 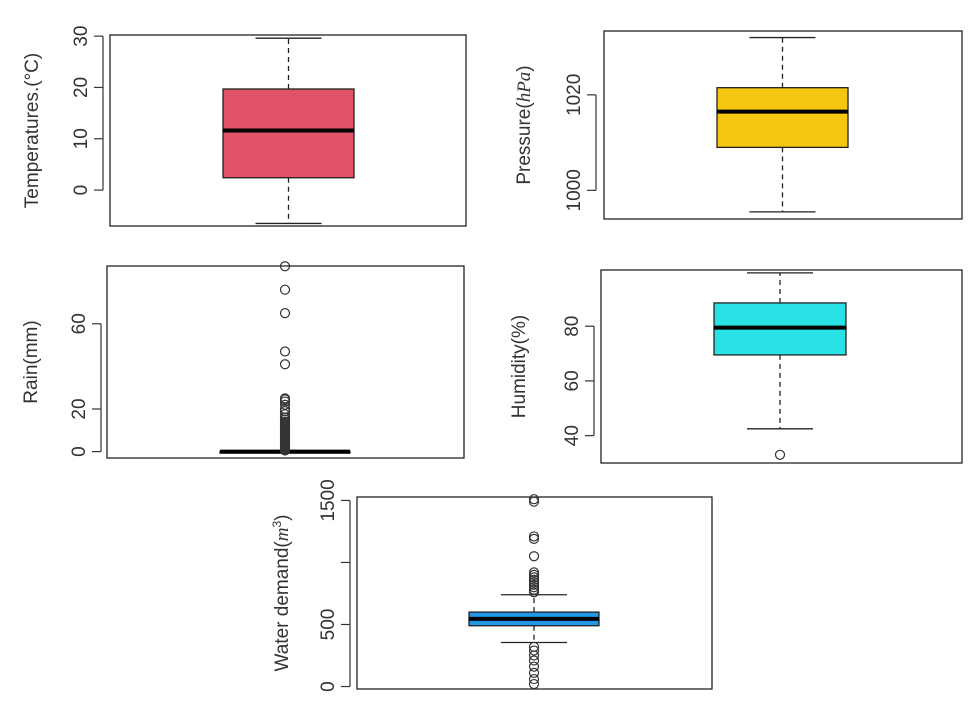 I want to click on panel-1-box, so click(x=288, y=133).